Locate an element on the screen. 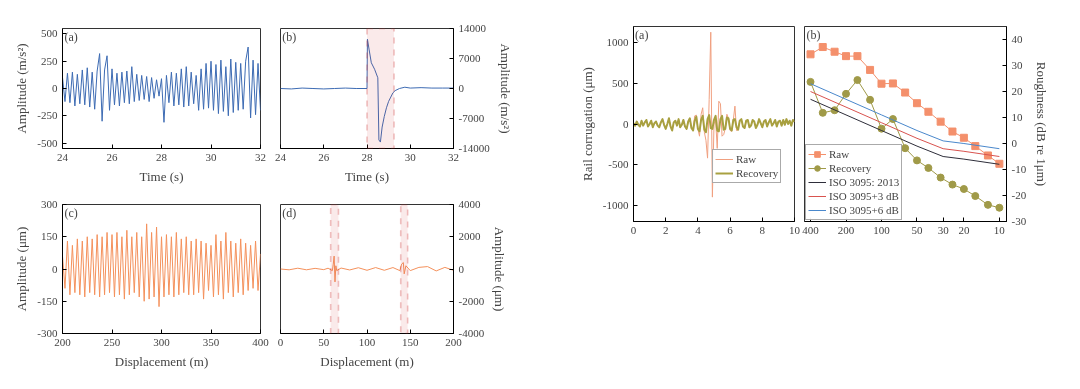  x-tick-label: 2 is located at coordinates (665, 229).